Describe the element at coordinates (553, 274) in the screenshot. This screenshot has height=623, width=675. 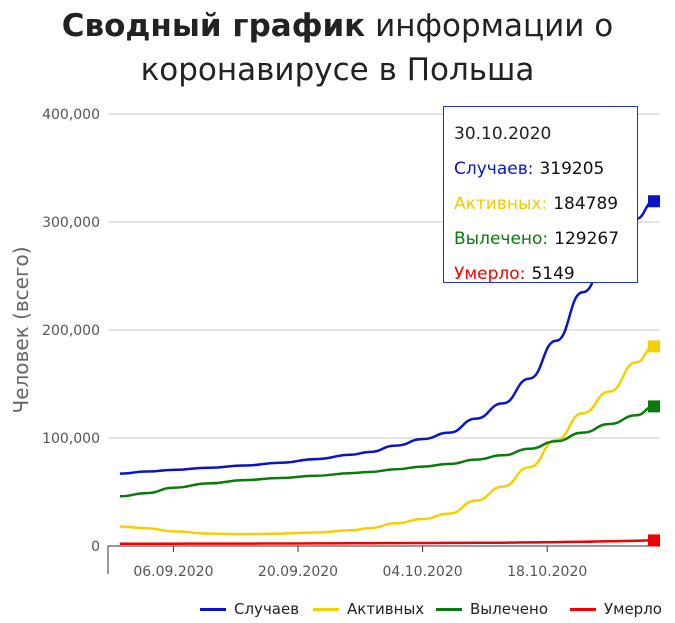
I see `tooltip-value-deaths: 5149` at that location.